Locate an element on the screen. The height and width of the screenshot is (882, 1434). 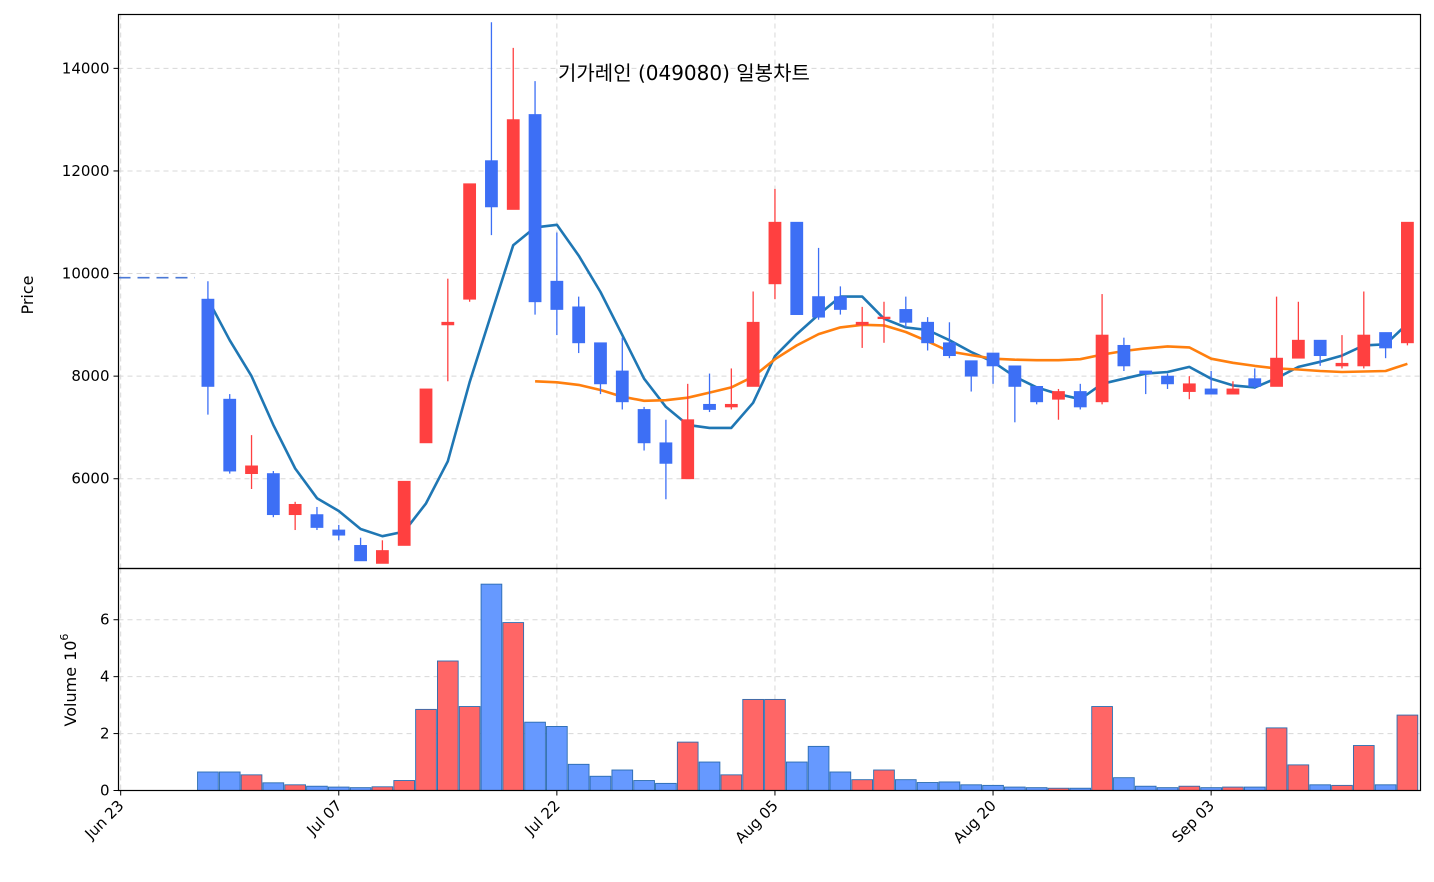
volume-axis-title: Volume 106 is located at coordinates (69, 680).